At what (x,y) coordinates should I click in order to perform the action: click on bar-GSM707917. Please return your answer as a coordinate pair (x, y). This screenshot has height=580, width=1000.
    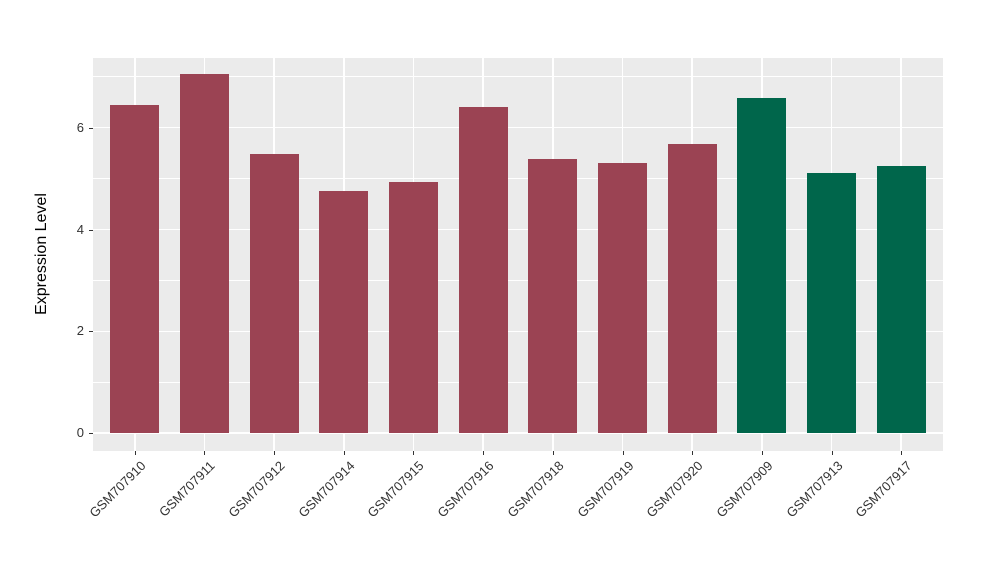
    Looking at the image, I should click on (901, 299).